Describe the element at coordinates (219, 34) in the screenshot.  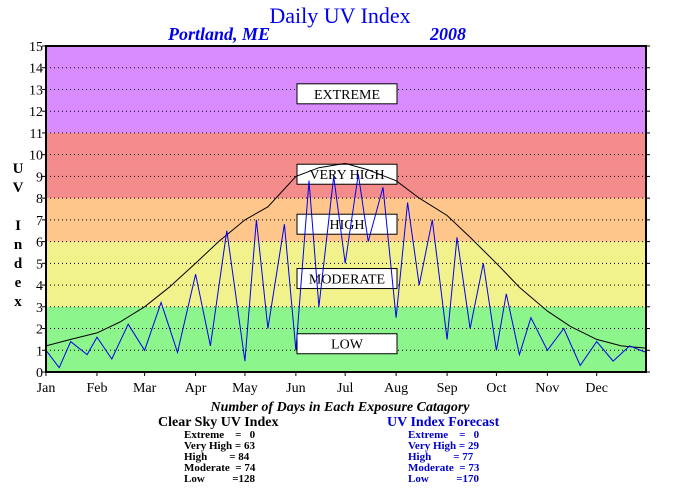
I see `location-label: Portland, ME` at that location.